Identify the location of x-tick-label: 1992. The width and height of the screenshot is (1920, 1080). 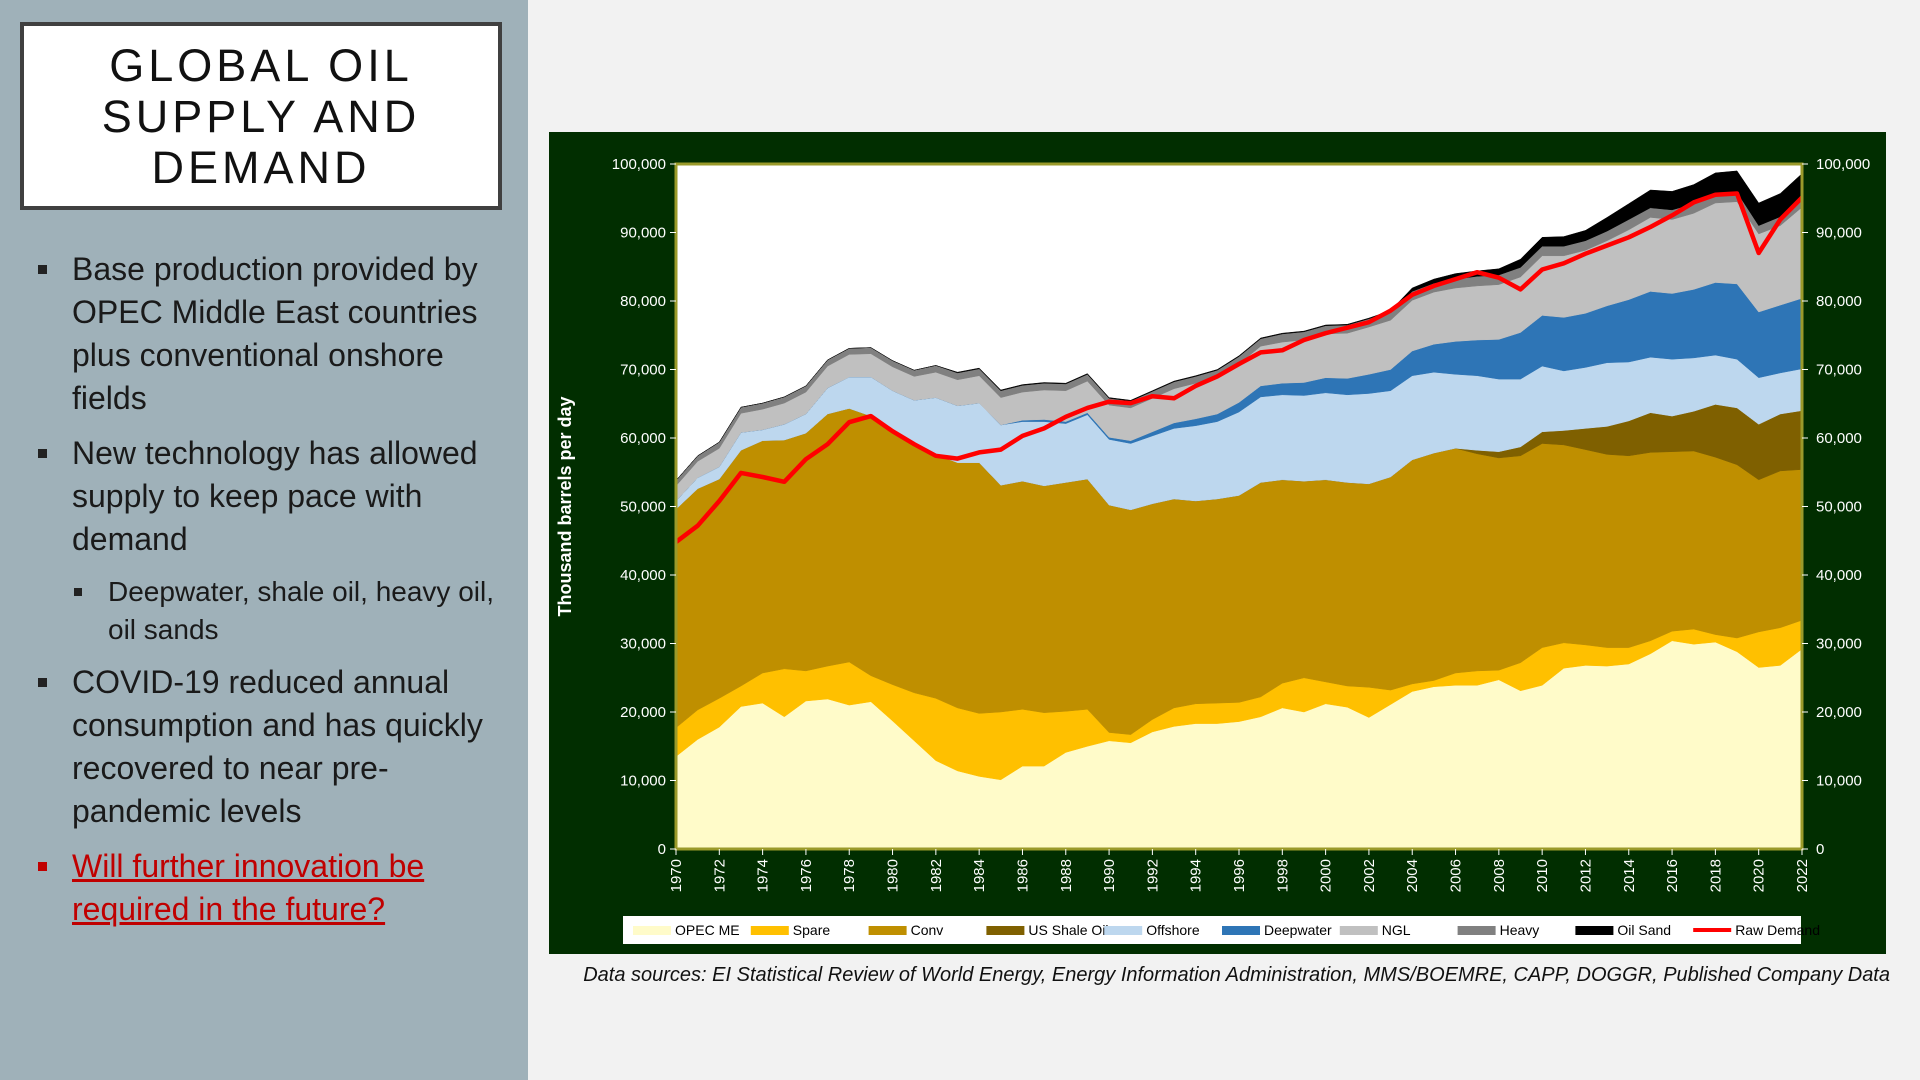
(1152, 875).